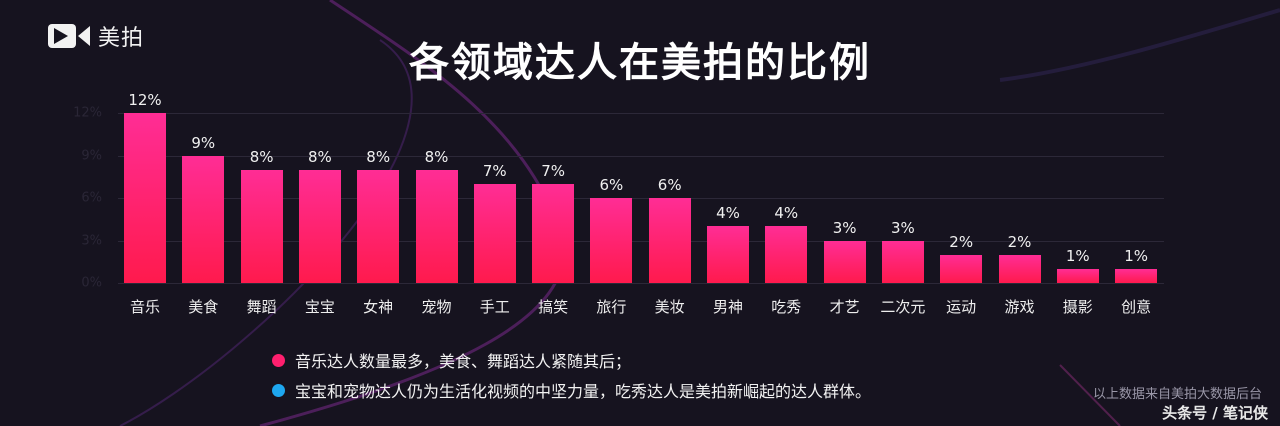 The image size is (1280, 426). I want to click on meipai-logo: 美拍, so click(96, 36).